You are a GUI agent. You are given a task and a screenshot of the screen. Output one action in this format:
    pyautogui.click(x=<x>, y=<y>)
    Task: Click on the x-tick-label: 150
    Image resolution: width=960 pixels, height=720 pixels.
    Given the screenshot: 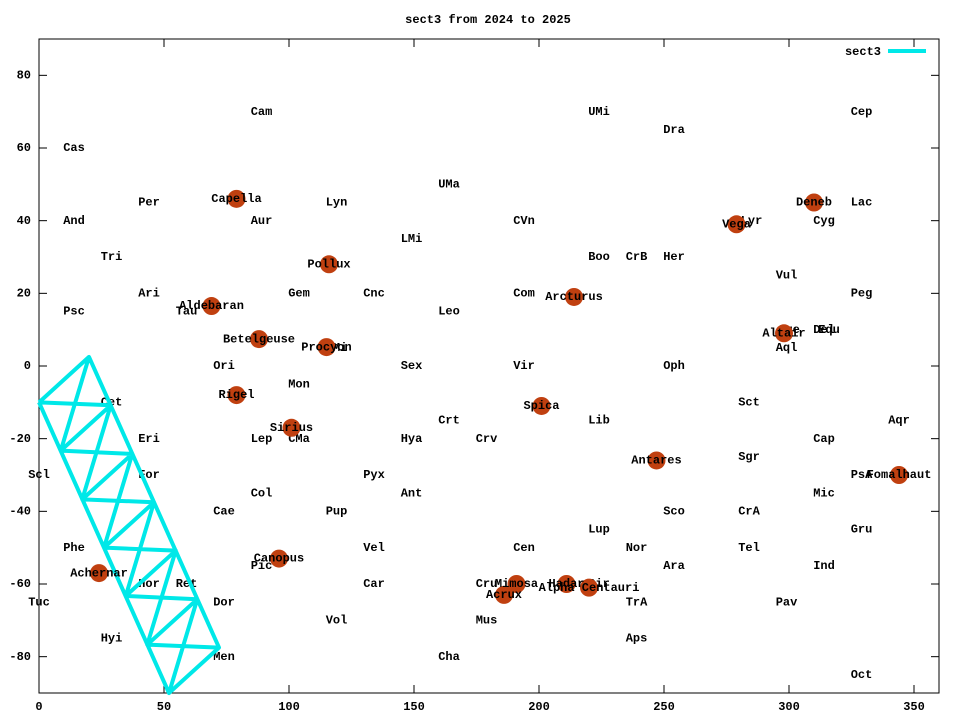 What is the action you would take?
    pyautogui.click(x=414, y=707)
    